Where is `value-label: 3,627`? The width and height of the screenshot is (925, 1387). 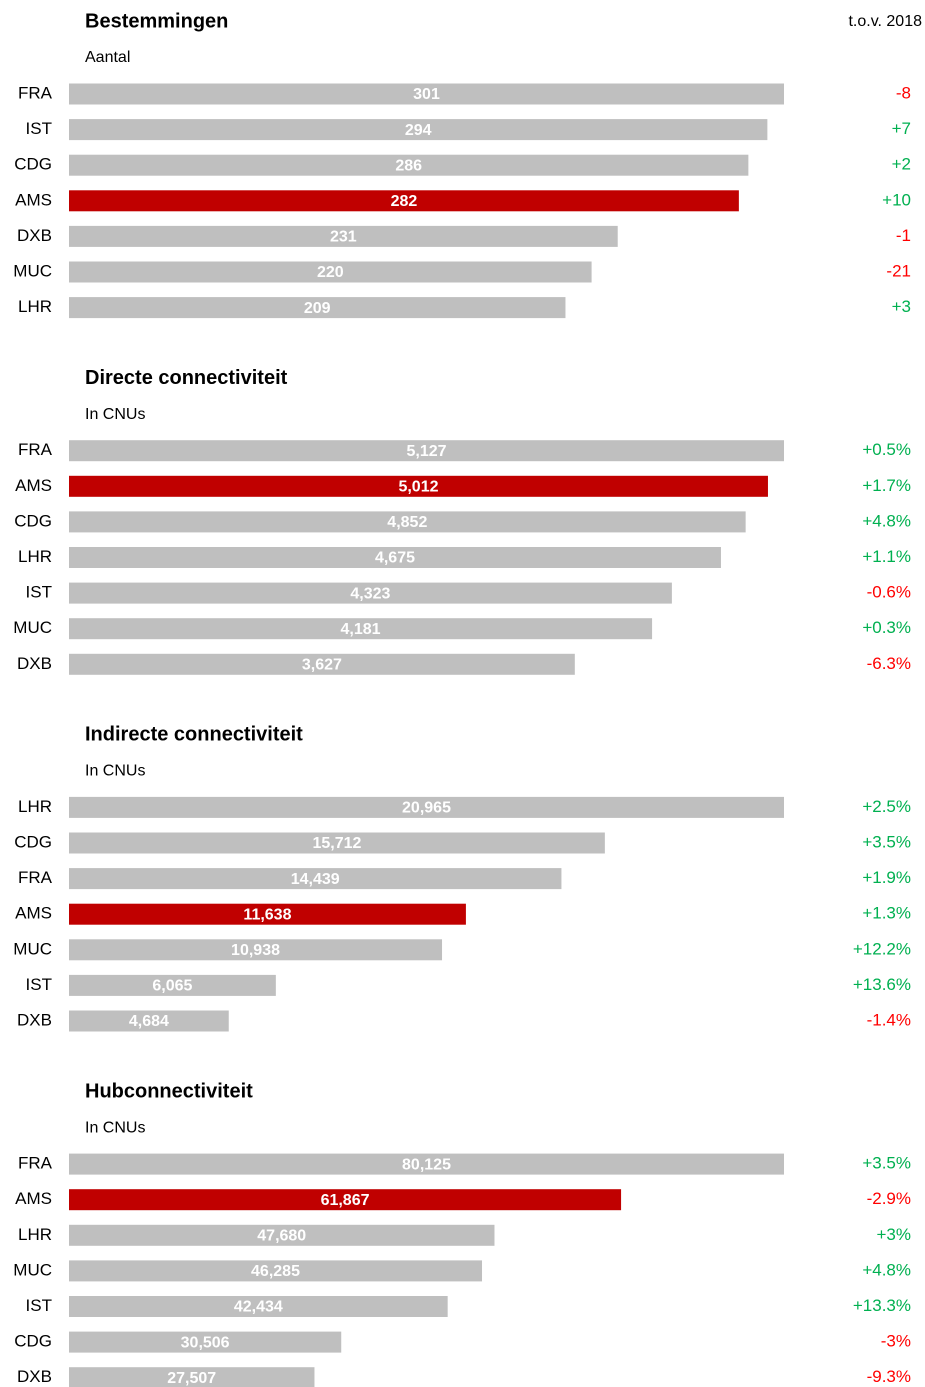 value-label: 3,627 is located at coordinates (322, 665).